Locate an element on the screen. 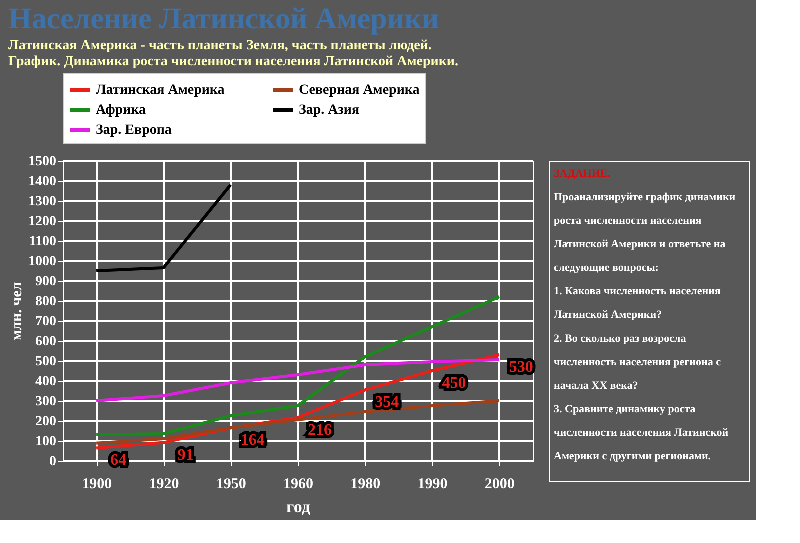  y-tick-label: 700 is located at coordinates (46, 322).